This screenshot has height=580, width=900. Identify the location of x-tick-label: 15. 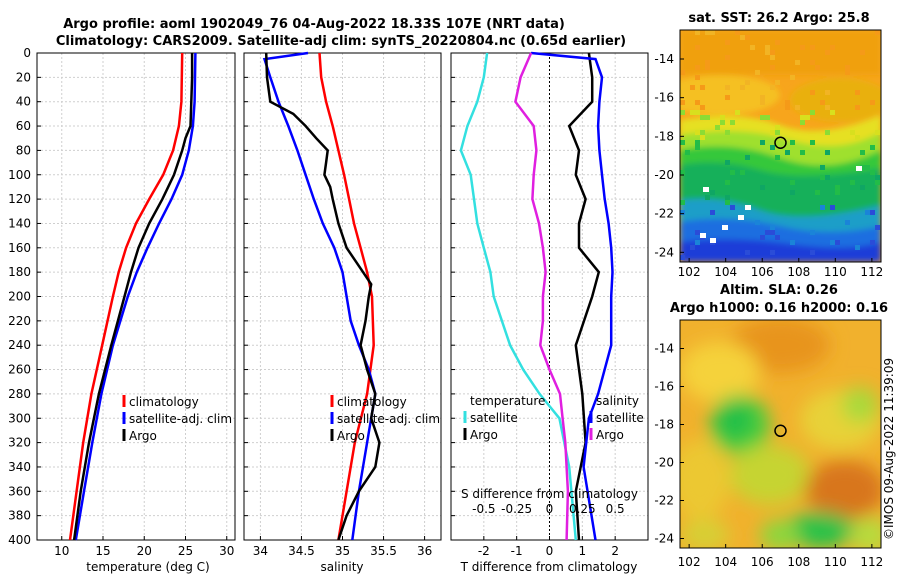
(102, 551).